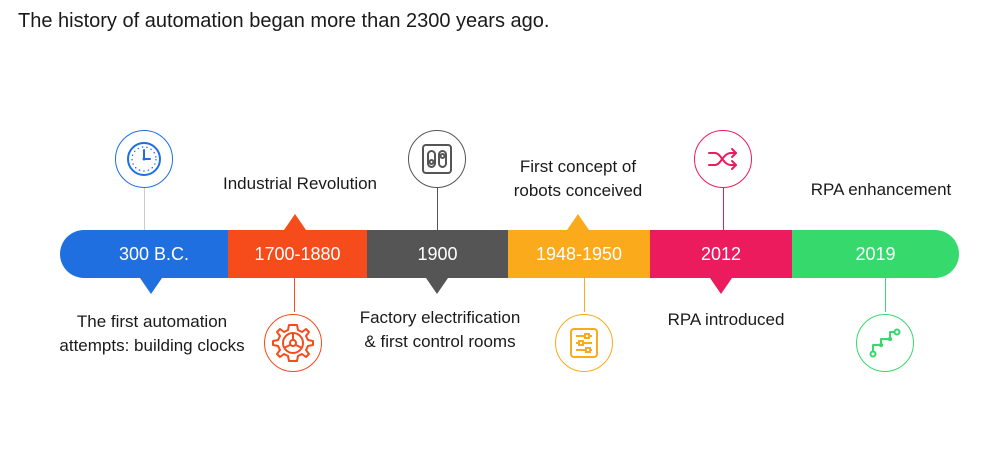 This screenshot has width=994, height=449. Describe the element at coordinates (584, 295) in the screenshot. I see `connector-1948-1950` at that location.